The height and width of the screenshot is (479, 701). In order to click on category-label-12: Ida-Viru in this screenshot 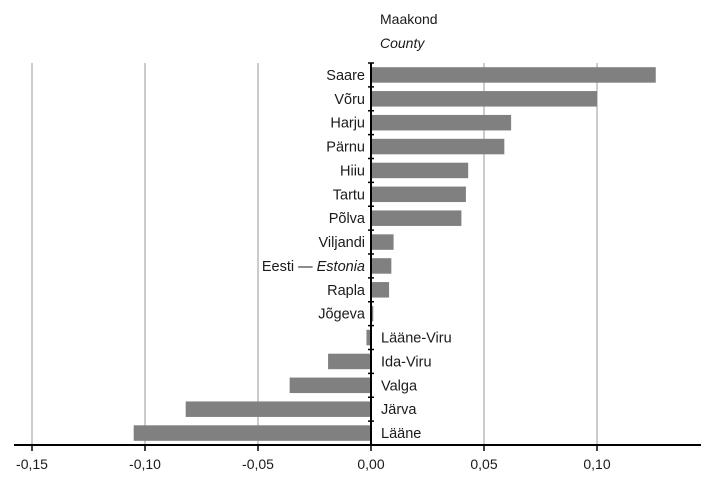, I will do `click(406, 362)`.